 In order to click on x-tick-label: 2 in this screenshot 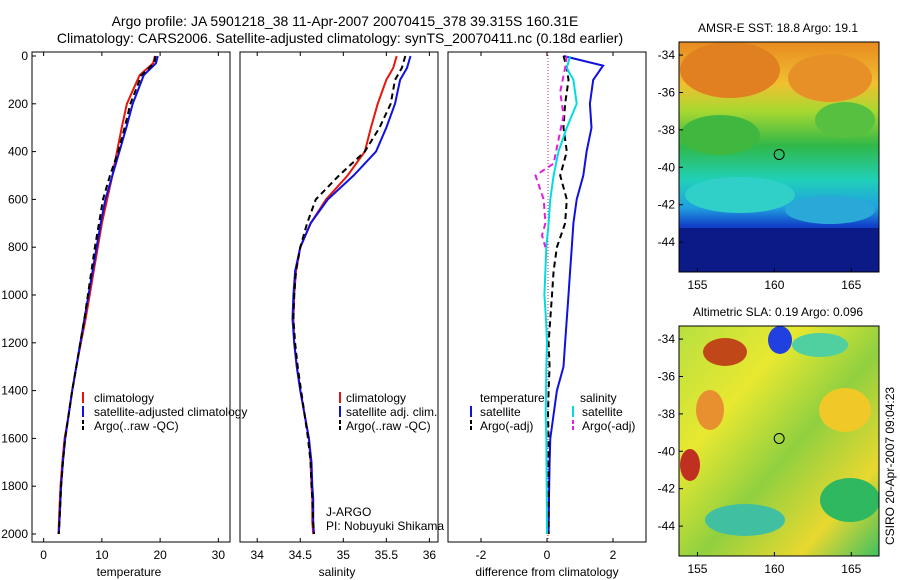, I will do `click(613, 555)`.